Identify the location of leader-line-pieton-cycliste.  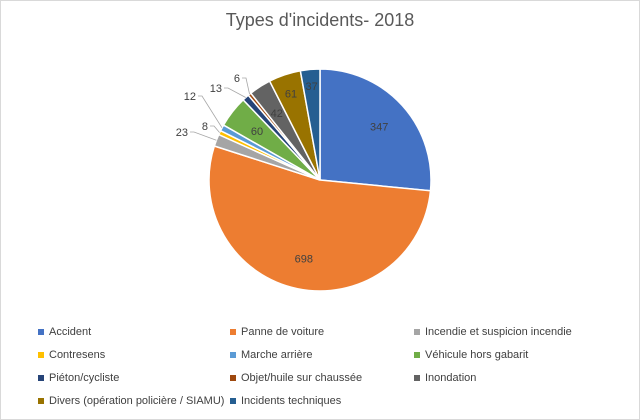
(235, 92).